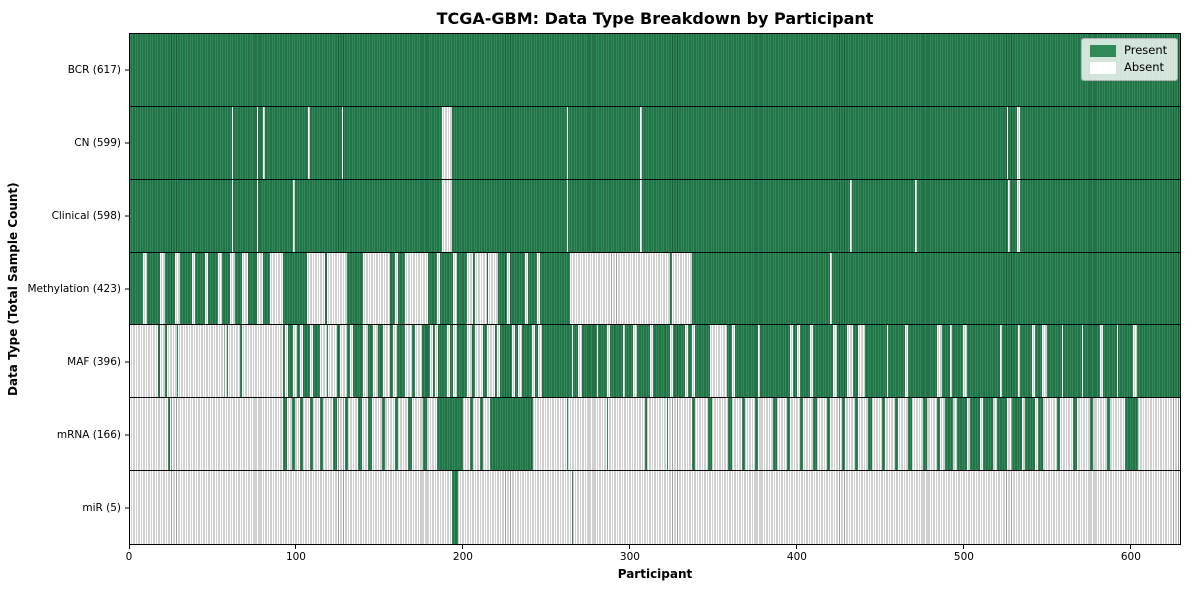  What do you see at coordinates (295, 557) in the screenshot?
I see `x-tick-label: 100` at bounding box center [295, 557].